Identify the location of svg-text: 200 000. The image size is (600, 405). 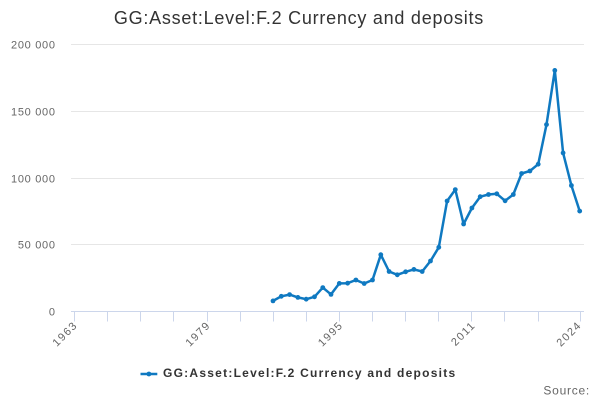
(33, 46).